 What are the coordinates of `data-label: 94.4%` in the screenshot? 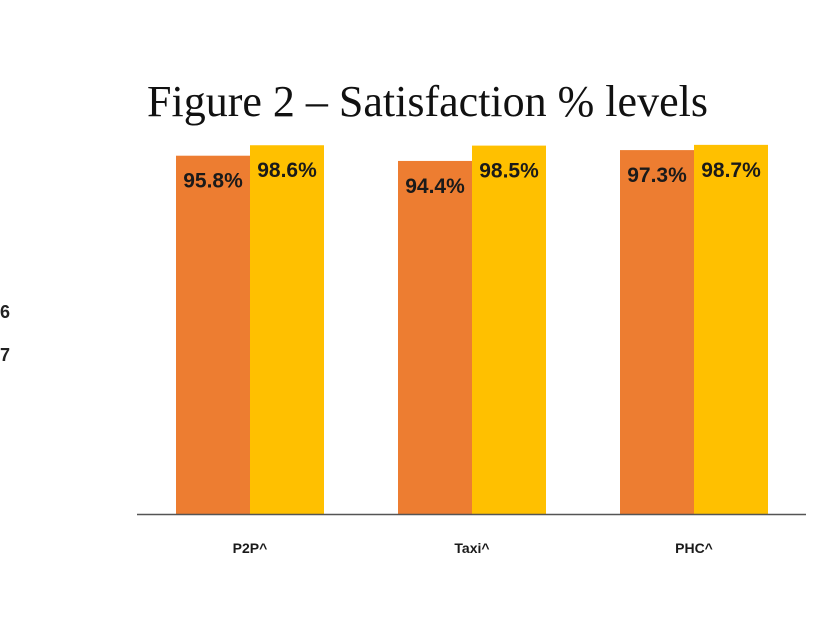 It's located at (435, 186).